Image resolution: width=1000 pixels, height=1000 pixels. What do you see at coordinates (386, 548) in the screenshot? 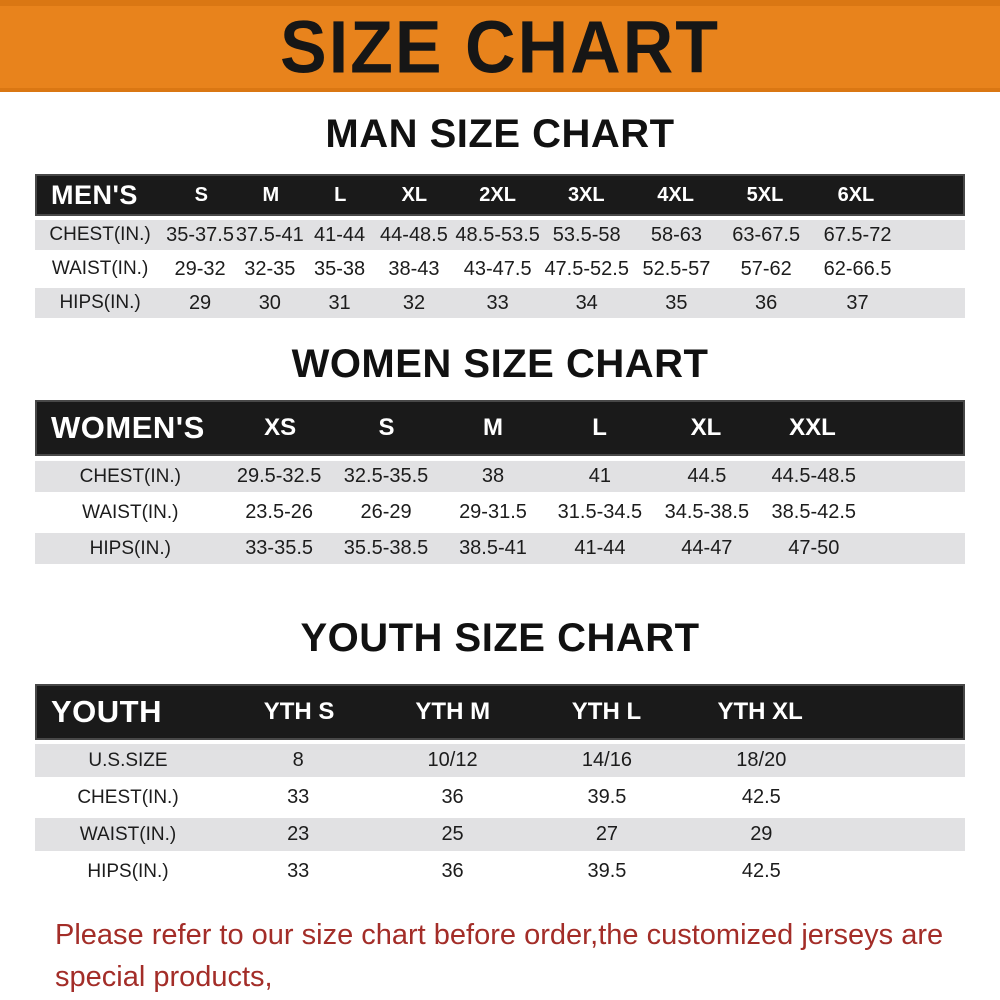
I see `table-cell: 35.5-38.5` at bounding box center [386, 548].